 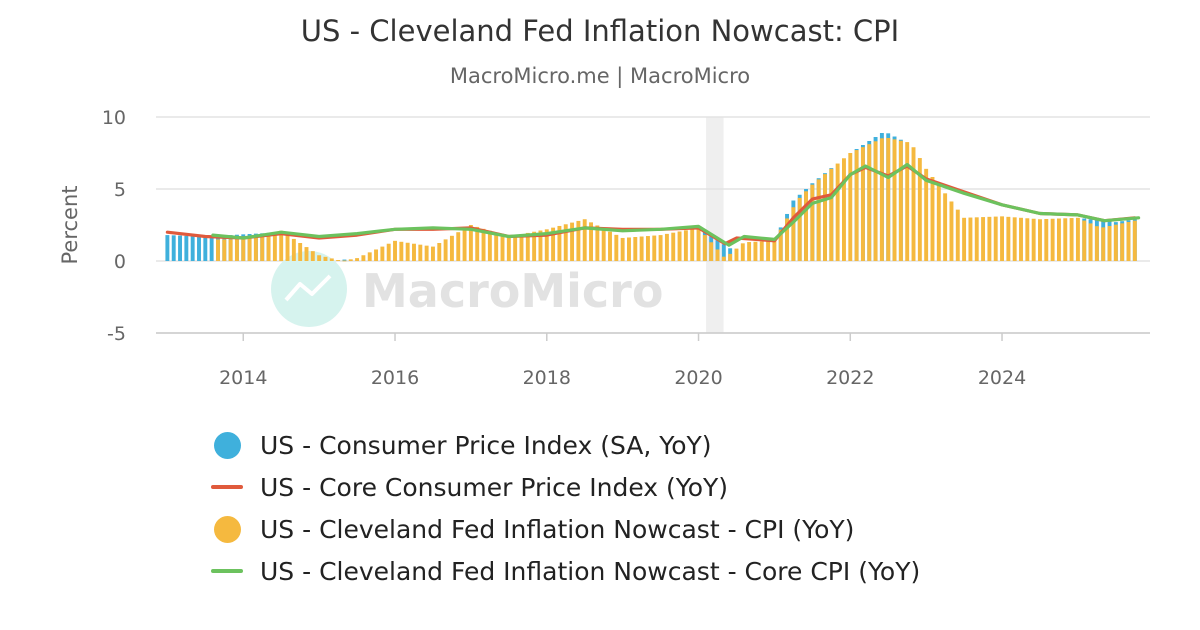 What do you see at coordinates (116, 334) in the screenshot?
I see `y-tick-label: -5` at bounding box center [116, 334].